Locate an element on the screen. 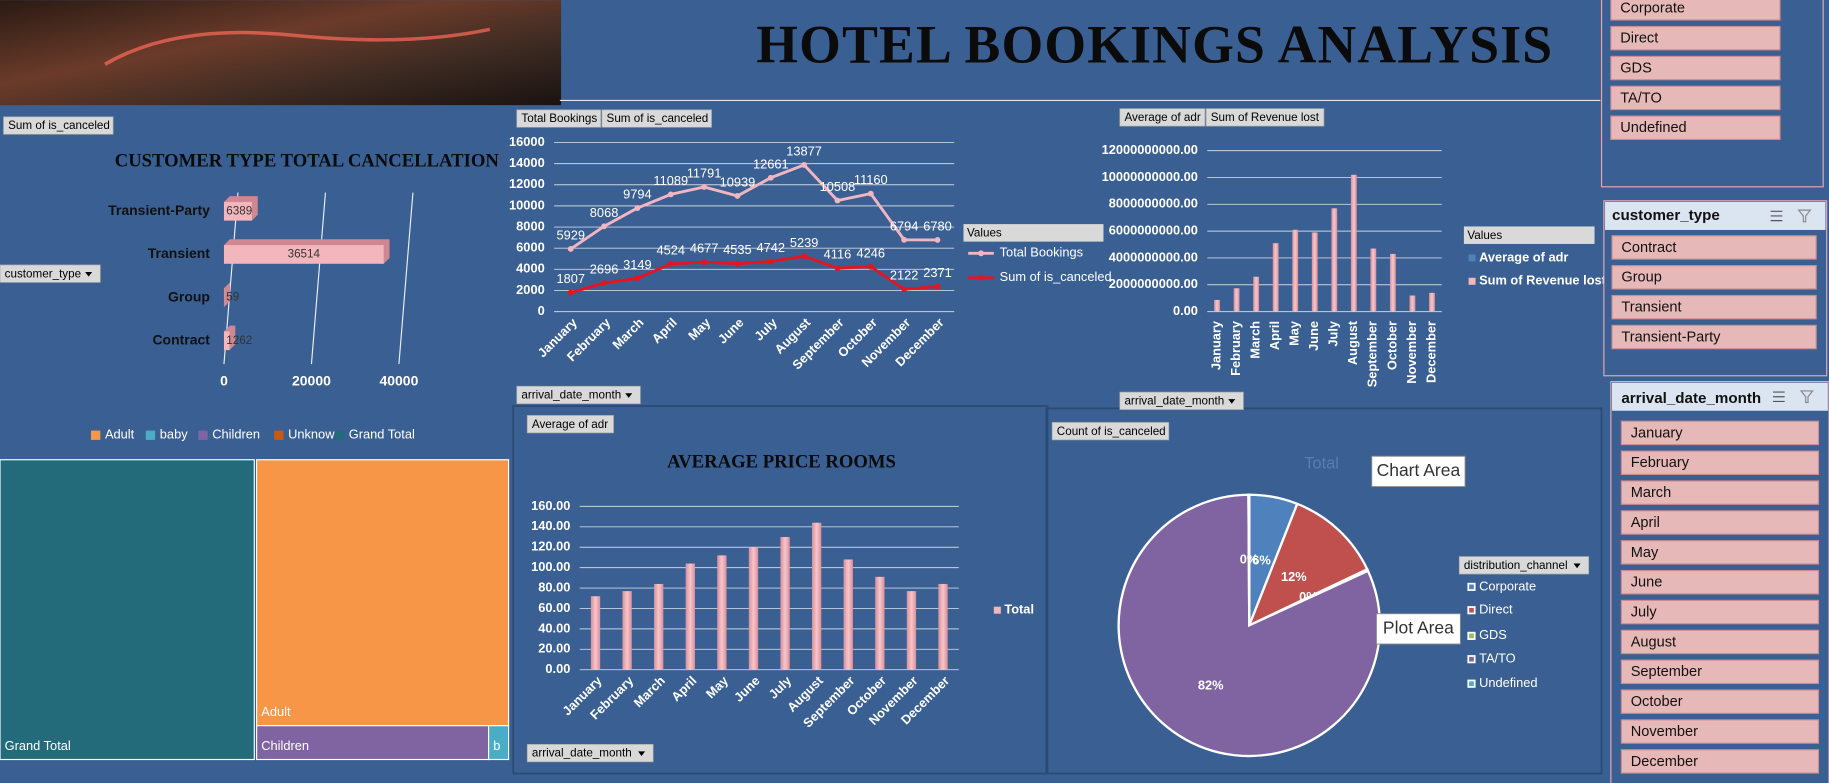 This screenshot has height=783, width=1829. legend-label: Undefined is located at coordinates (1508, 682).